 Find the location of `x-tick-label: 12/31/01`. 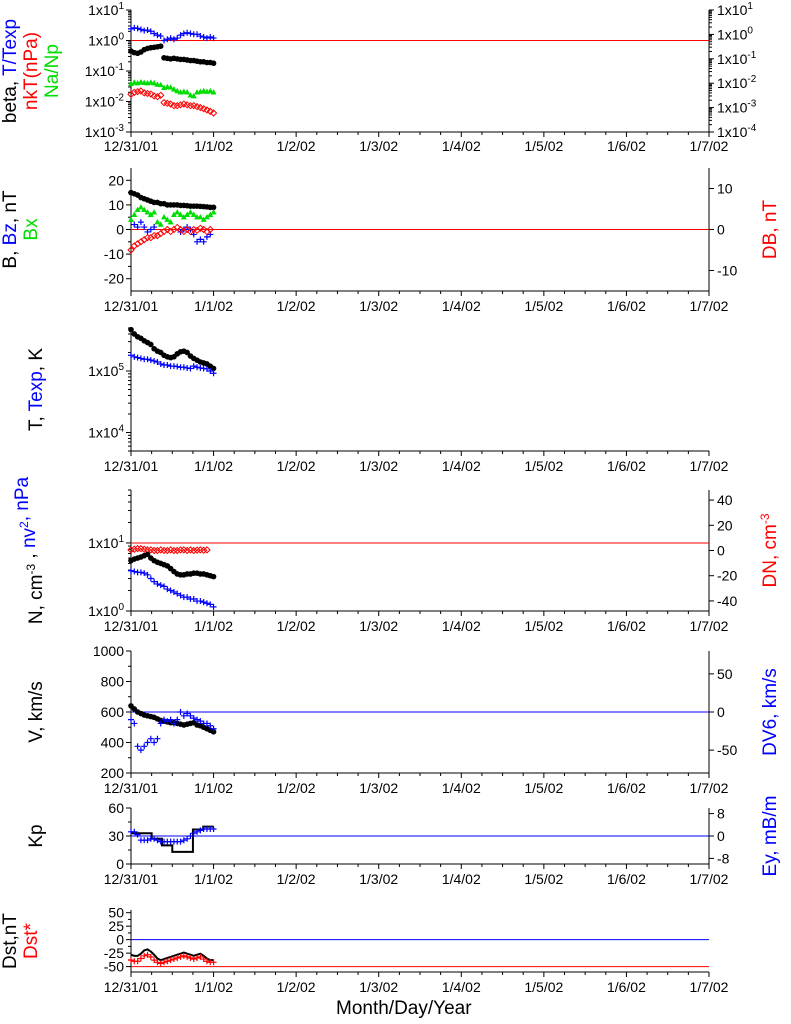

x-tick-label: 12/31/01 is located at coordinates (131, 306).